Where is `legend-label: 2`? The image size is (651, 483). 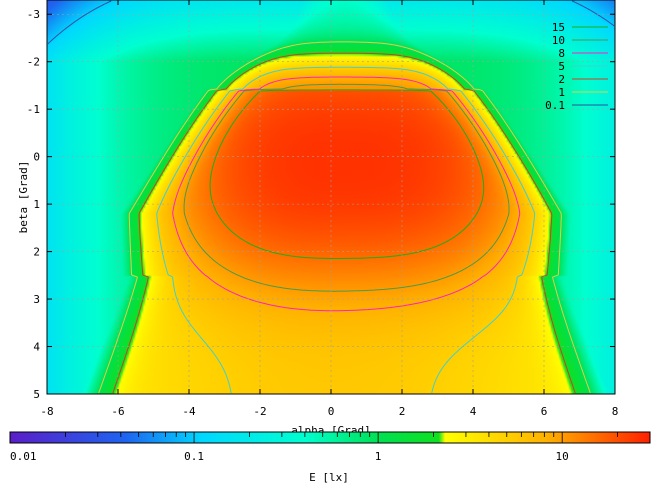 legend-label: 2 is located at coordinates (561, 79).